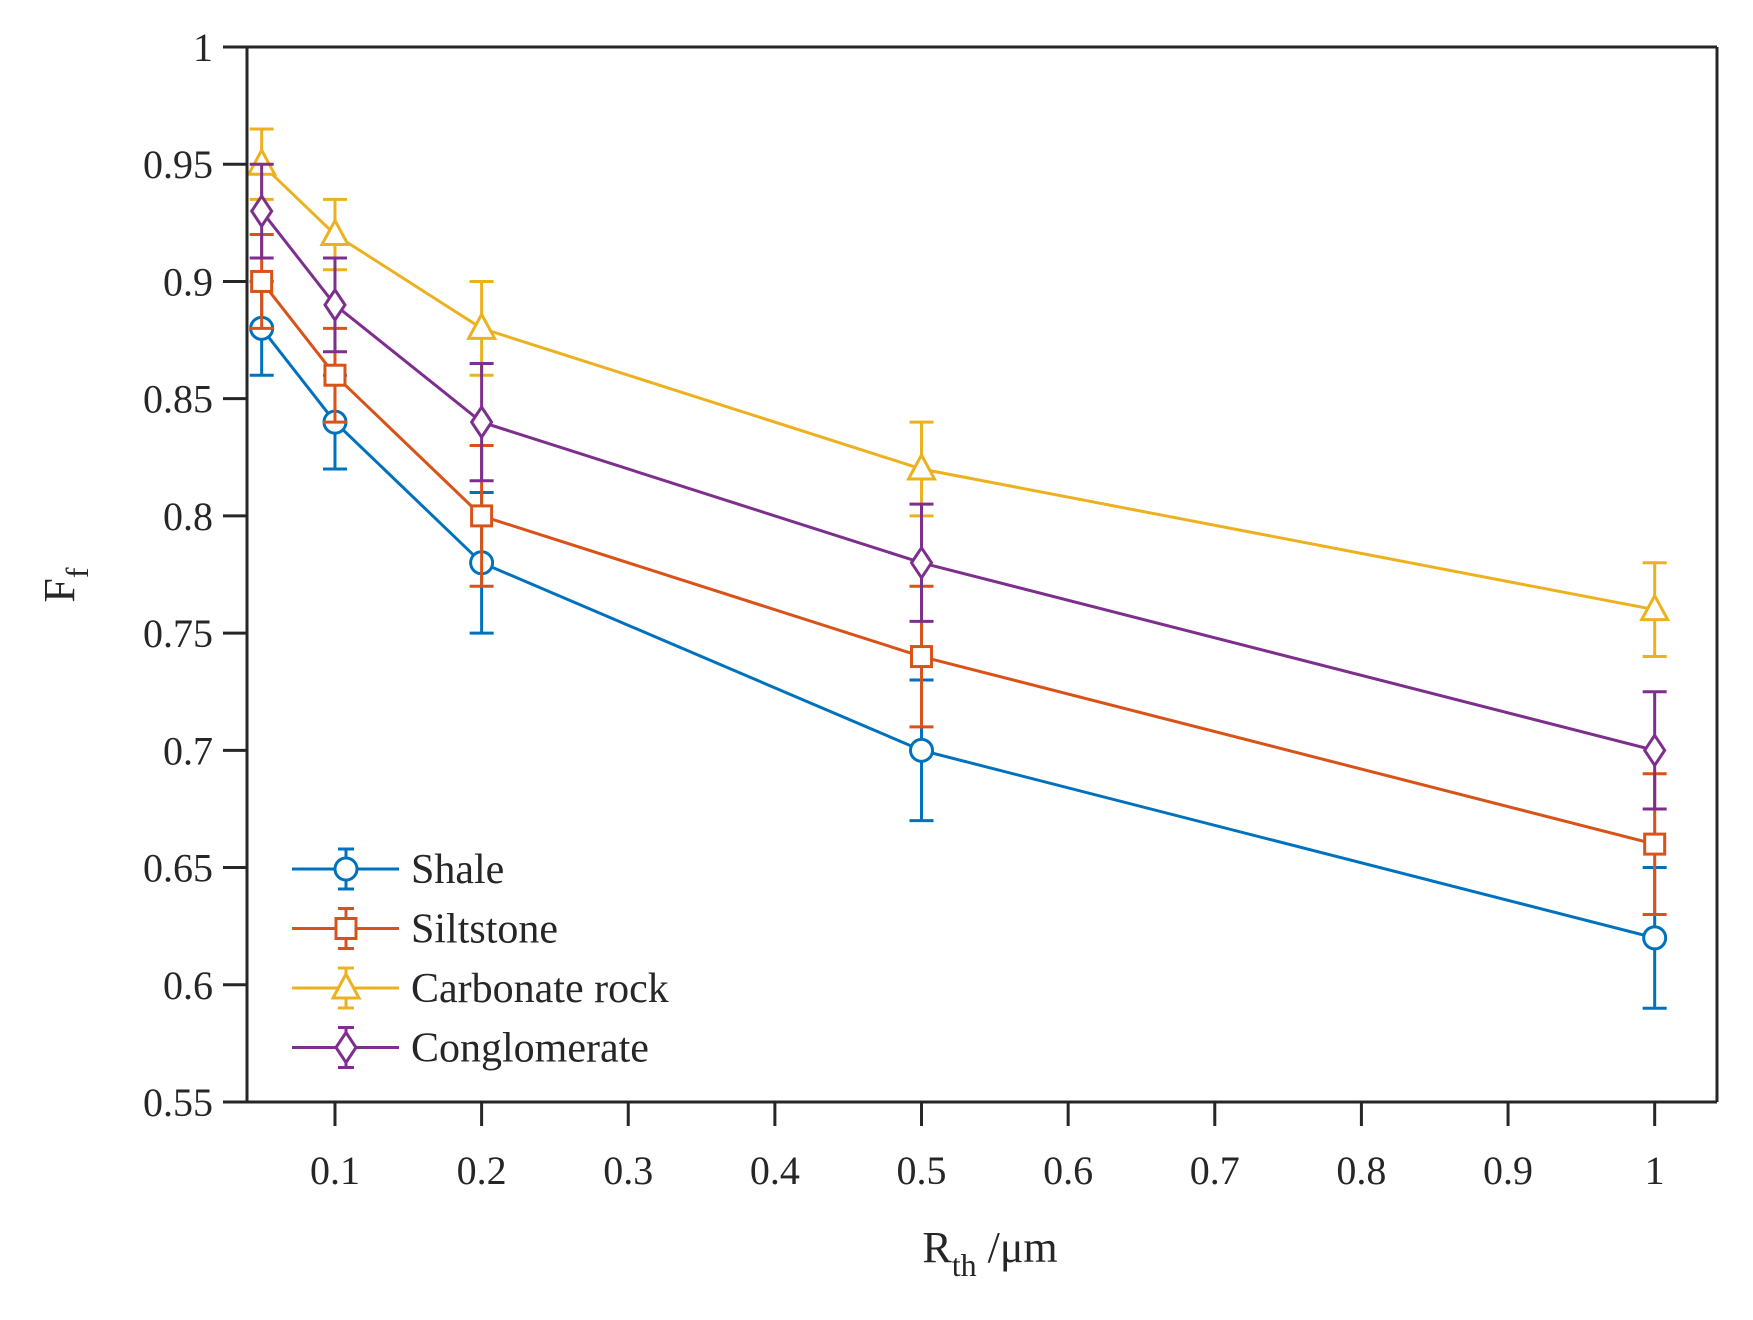  Describe the element at coordinates (482, 1170) in the screenshot. I see `x-tick-label: 0.2` at that location.